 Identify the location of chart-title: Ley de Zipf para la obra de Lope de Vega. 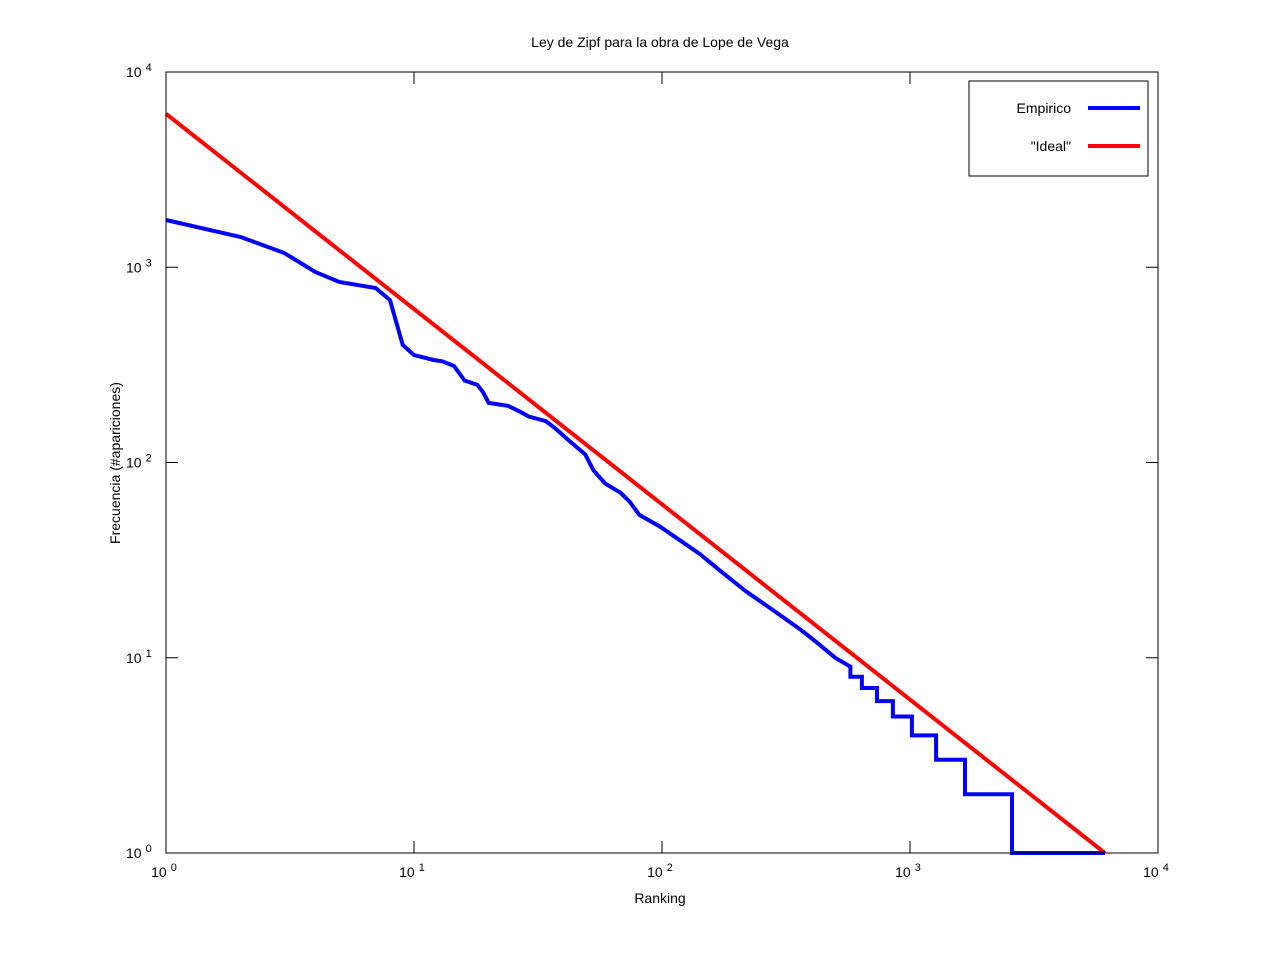
(660, 42).